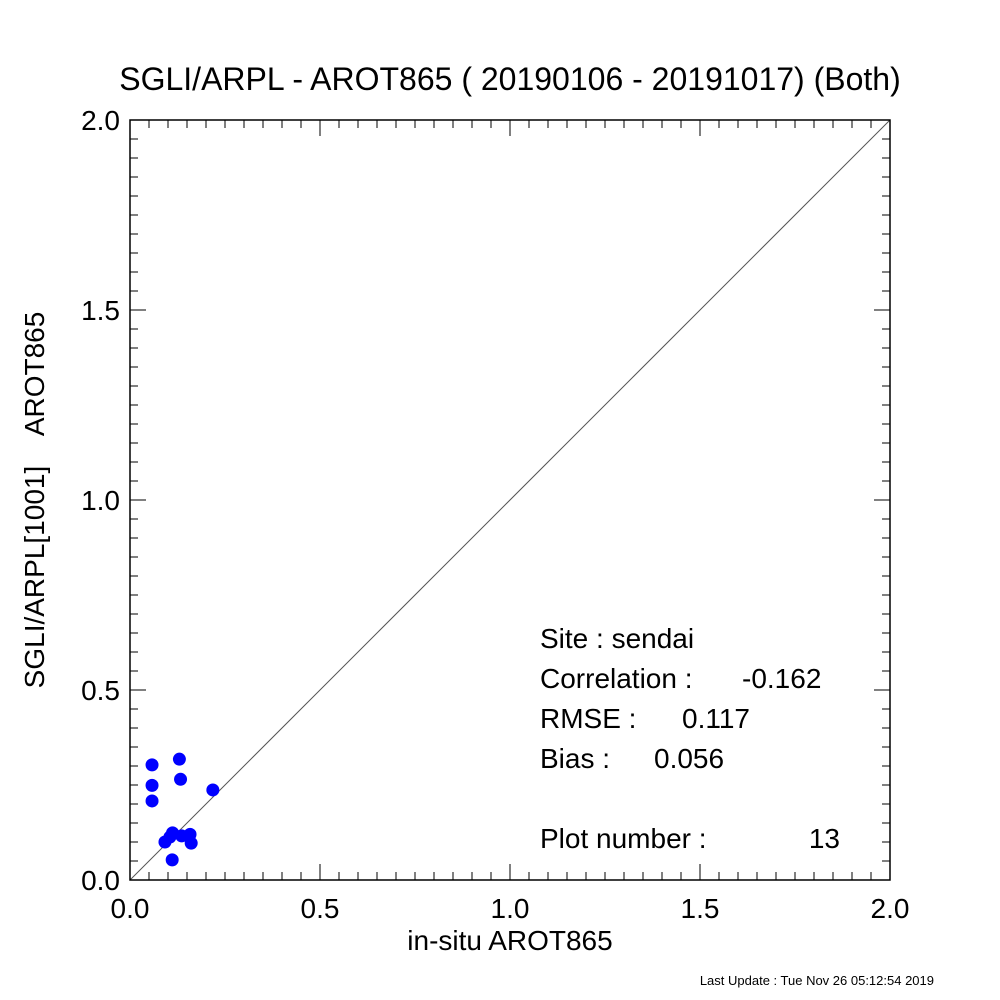 Image resolution: width=1000 pixels, height=1000 pixels. I want to click on last-update-text: Last Update : Tue Nov 26 05:12:54 2019, so click(817, 980).